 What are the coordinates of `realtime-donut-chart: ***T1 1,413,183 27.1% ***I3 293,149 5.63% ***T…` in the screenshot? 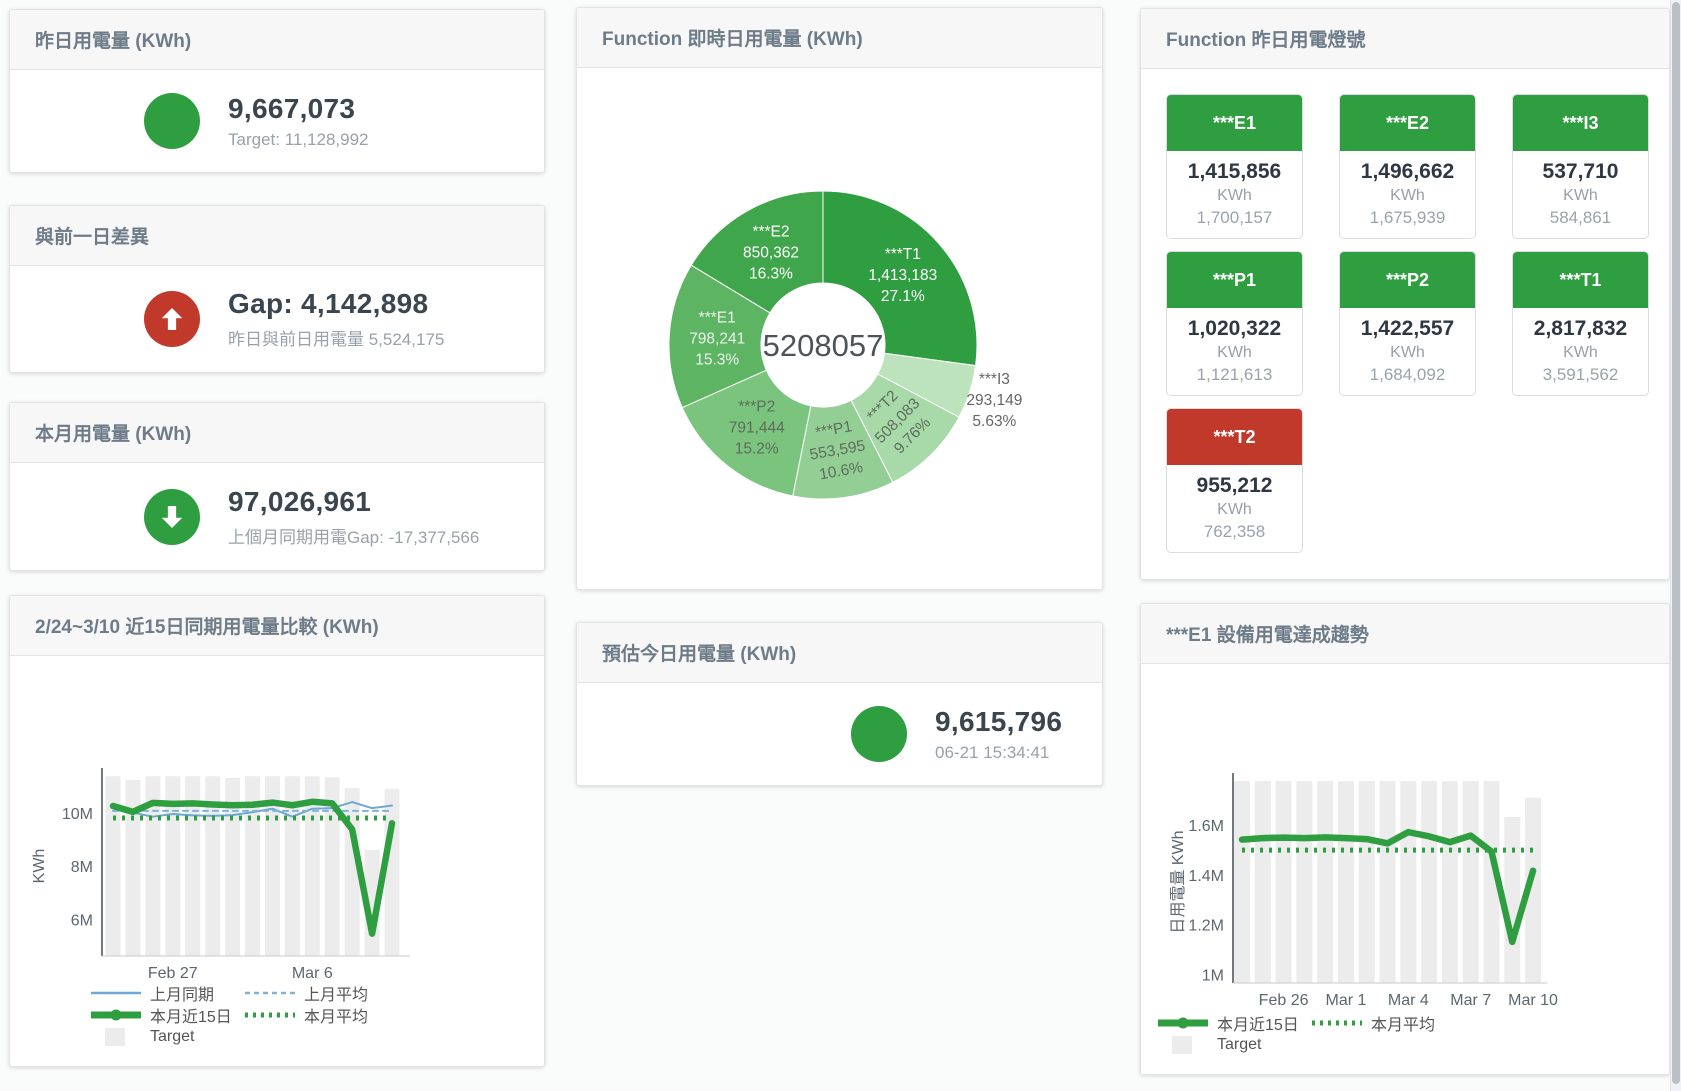 It's located at (845, 345).